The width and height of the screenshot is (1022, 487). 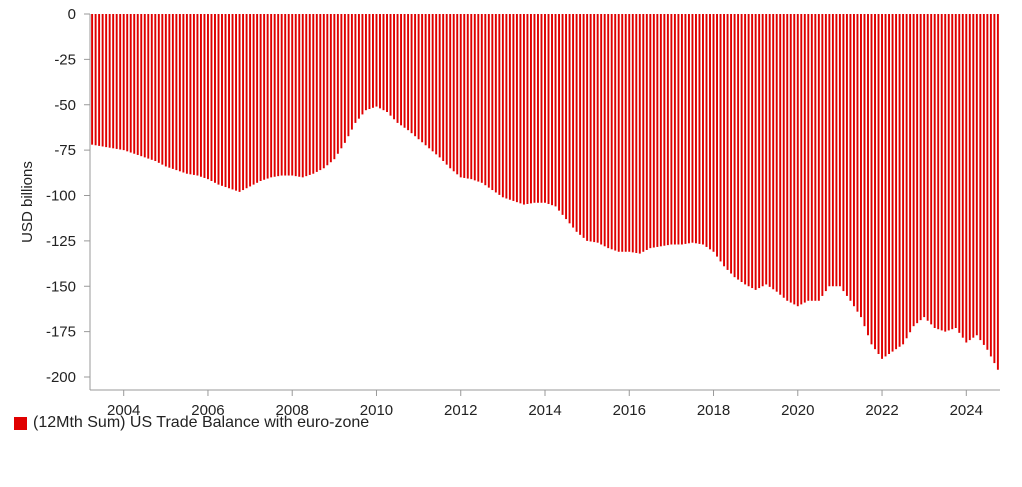 I want to click on x-tick-label: 2018, so click(x=713, y=410).